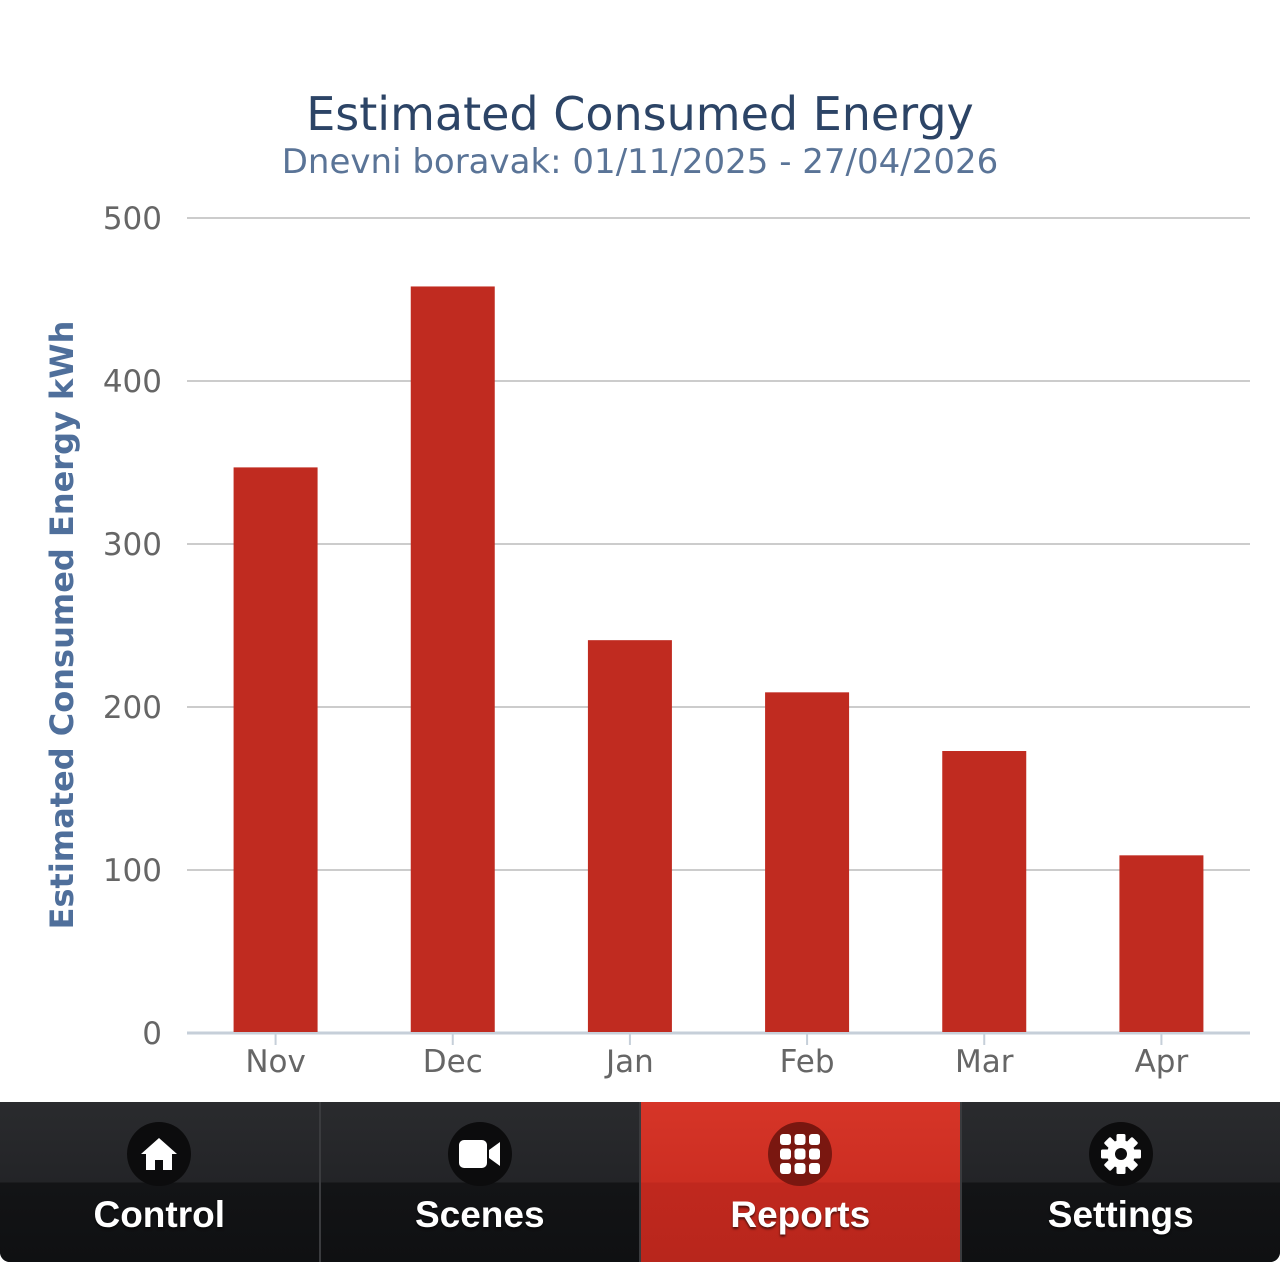 Image resolution: width=1280 pixels, height=1262 pixels. What do you see at coordinates (984, 1062) in the screenshot?
I see `x-tick-label-mar: Mar` at bounding box center [984, 1062].